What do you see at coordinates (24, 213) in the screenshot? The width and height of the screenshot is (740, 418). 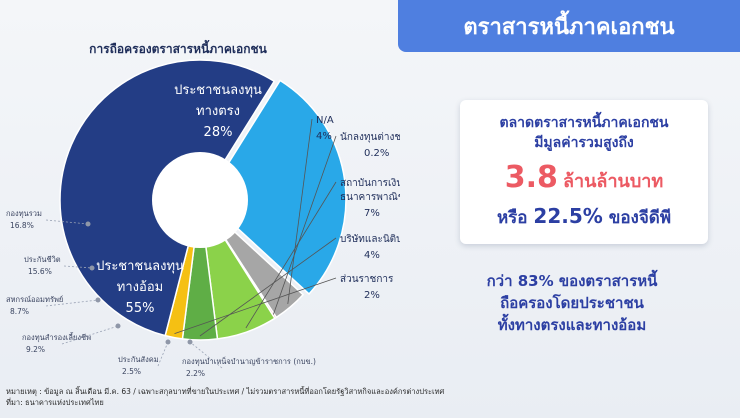 I see `breakdown-label: กองทุนรวม` at bounding box center [24, 213].